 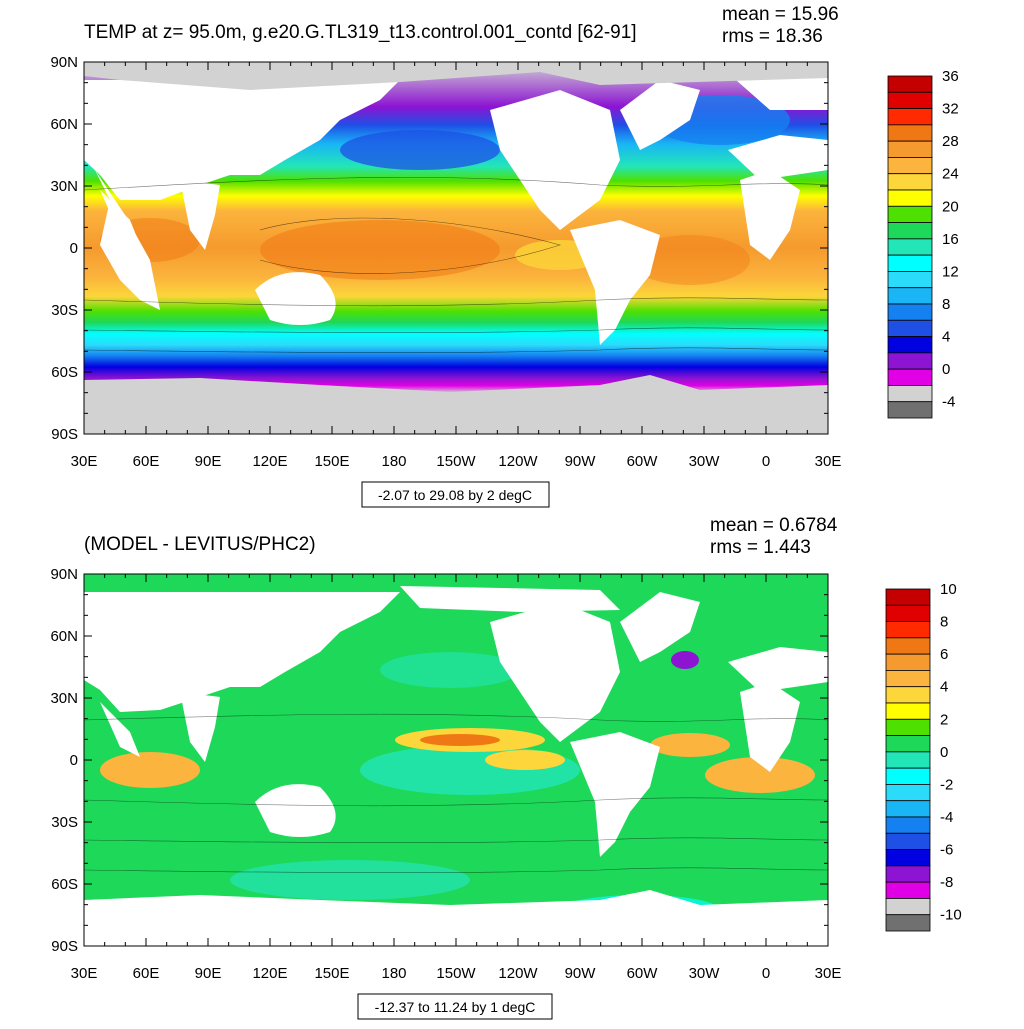 What do you see at coordinates (331, 973) in the screenshot?
I see `x-tick-label: 150E` at bounding box center [331, 973].